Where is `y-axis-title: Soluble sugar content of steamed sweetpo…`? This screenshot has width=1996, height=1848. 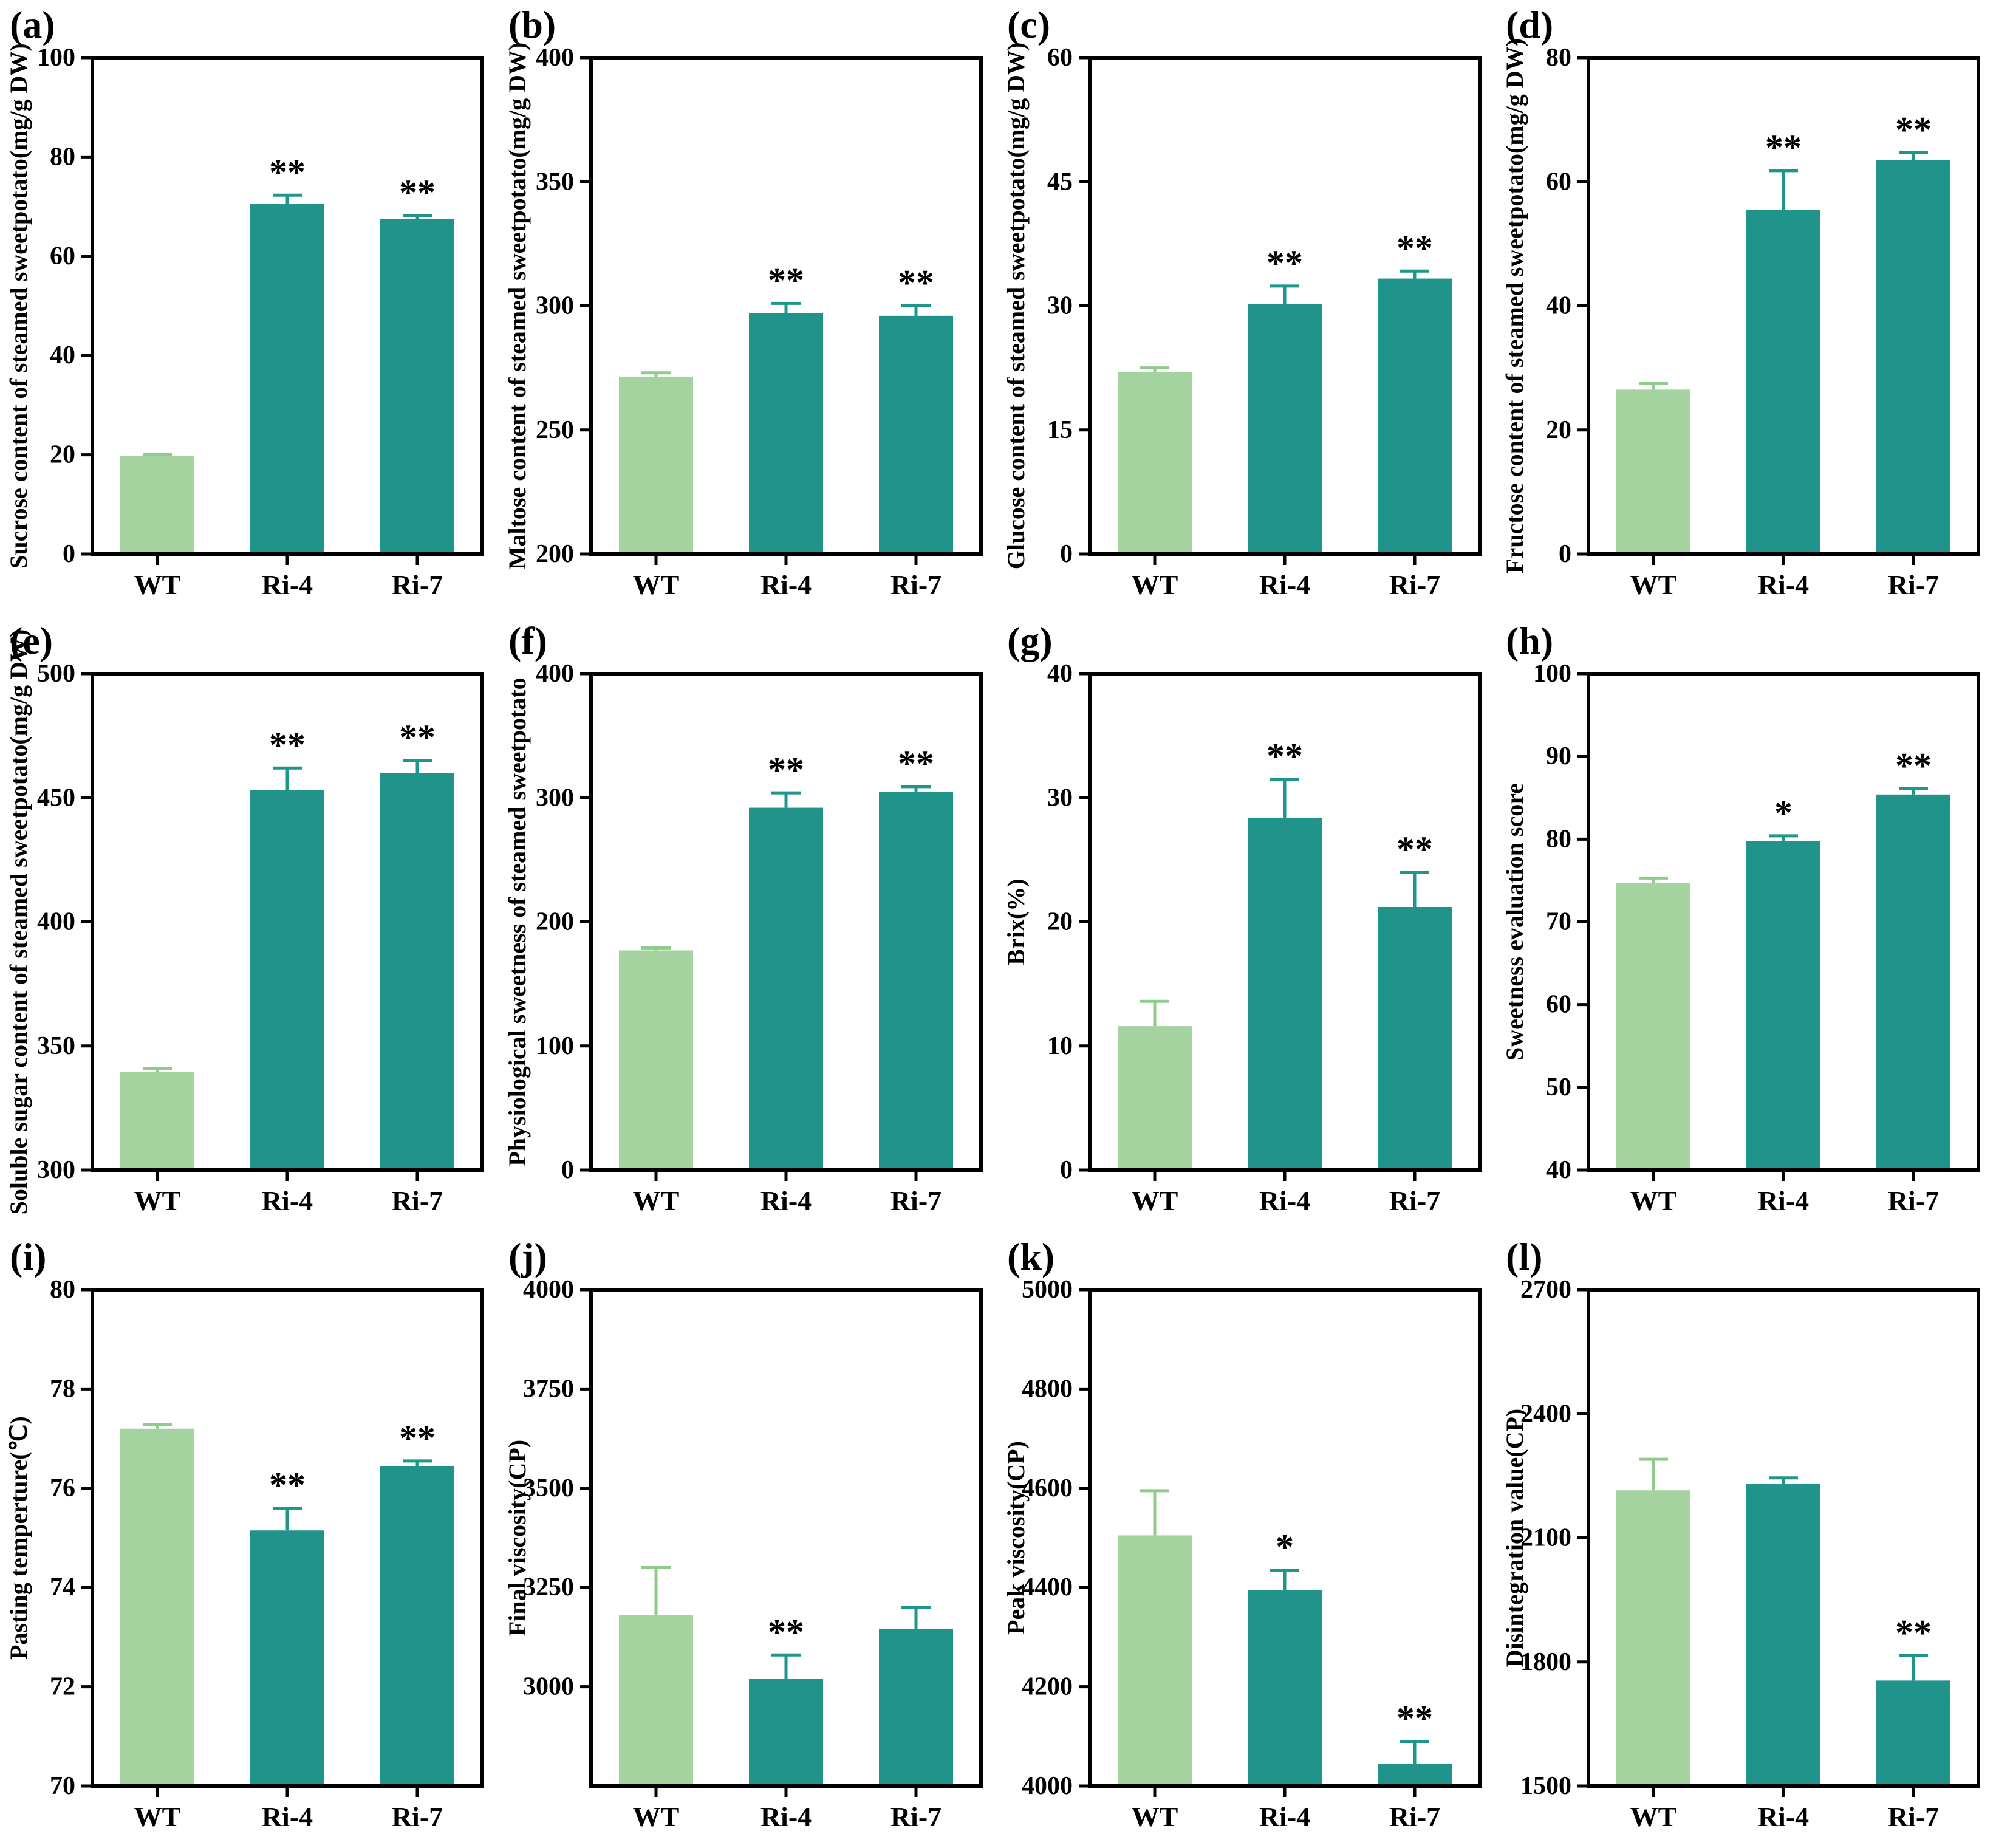
y-axis-title: Soluble sugar content of steamed sweetpo… is located at coordinates (18, 922).